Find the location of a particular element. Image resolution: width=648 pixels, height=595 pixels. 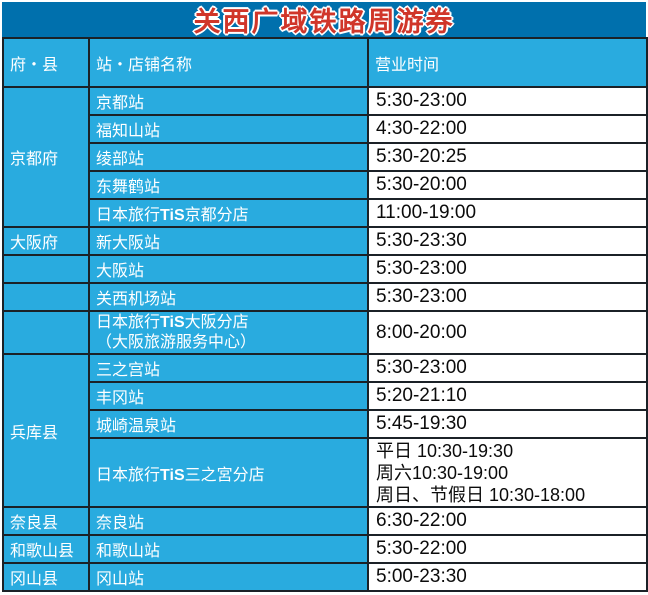

station-cell: 丰冈站 is located at coordinates (228, 396).